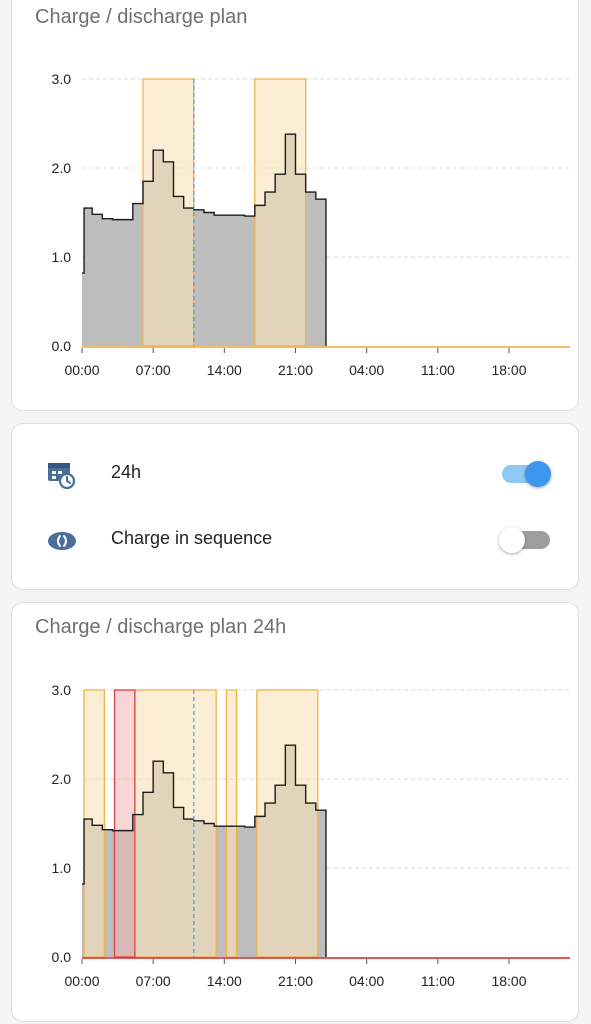  Describe the element at coordinates (62, 541) in the screenshot. I see `sequence-icon` at that location.